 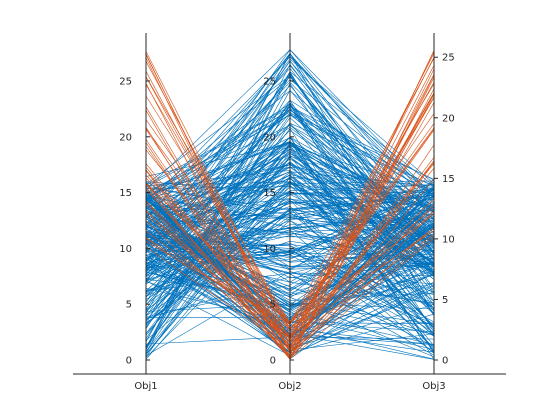 I want to click on category-label-obj2: Obj2, so click(x=289, y=386).